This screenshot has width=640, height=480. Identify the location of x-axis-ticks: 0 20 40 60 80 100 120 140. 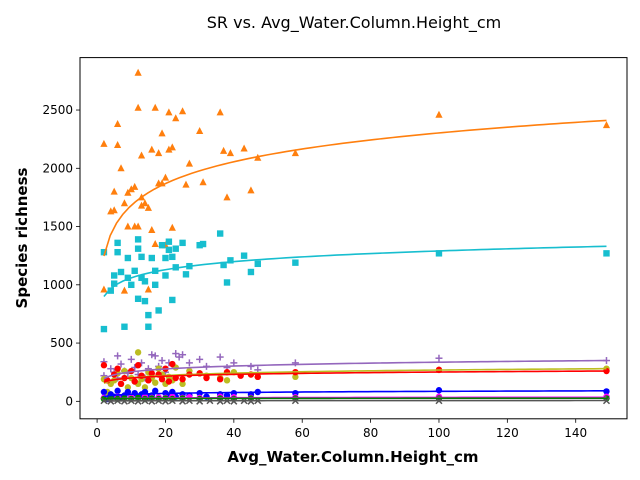
(340, 429).